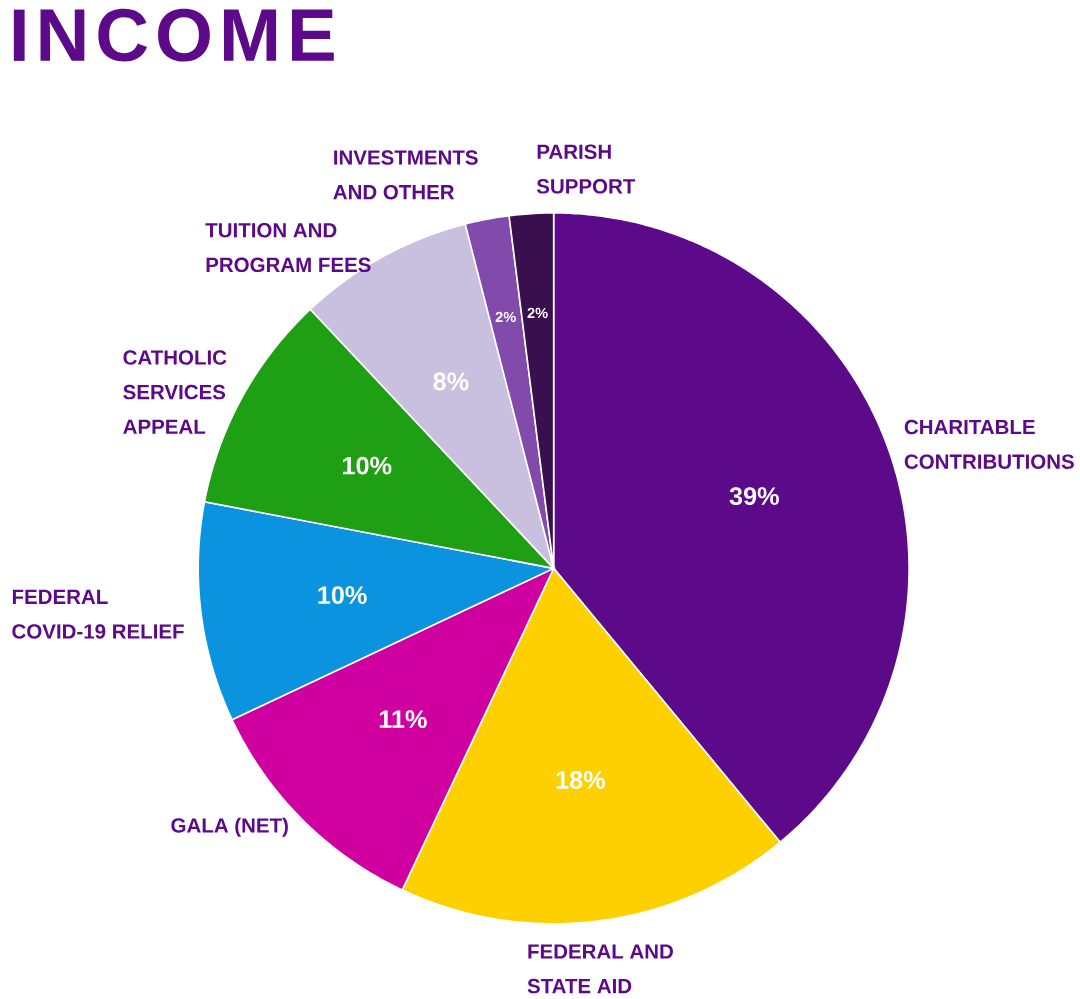 This screenshot has width=1080, height=999. I want to click on data-label: 8%, so click(451, 381).